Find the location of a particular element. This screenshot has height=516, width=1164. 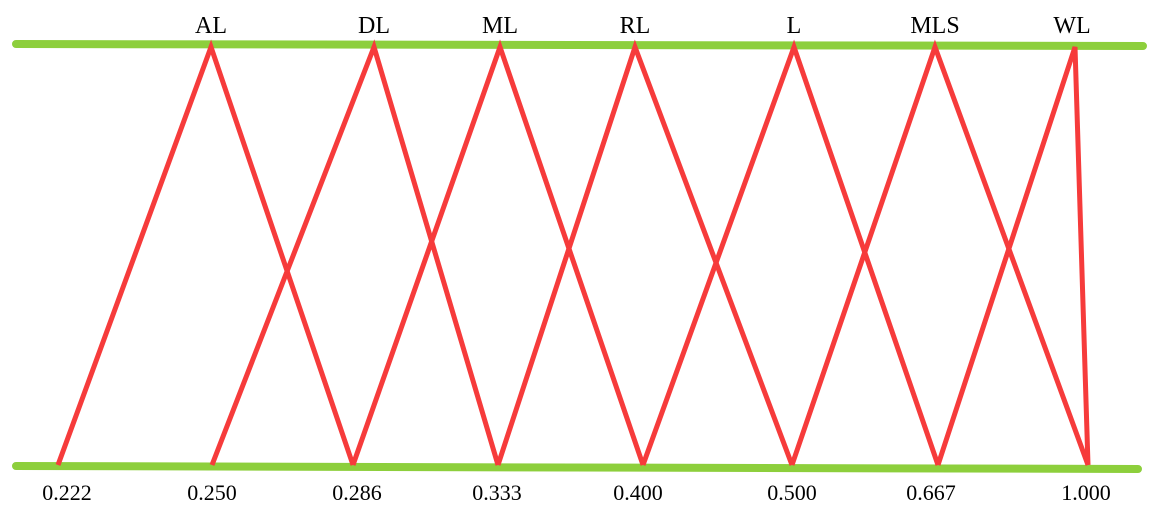

tick-label: 0.500 is located at coordinates (792, 492).